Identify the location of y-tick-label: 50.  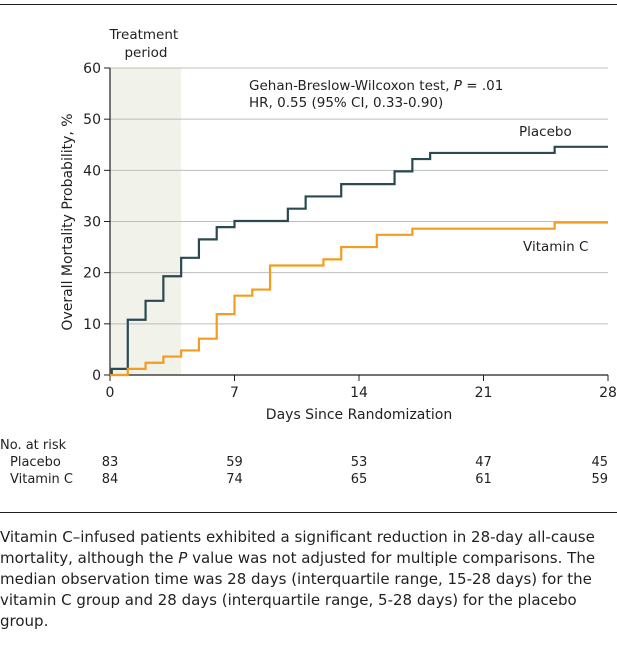
(92, 120).